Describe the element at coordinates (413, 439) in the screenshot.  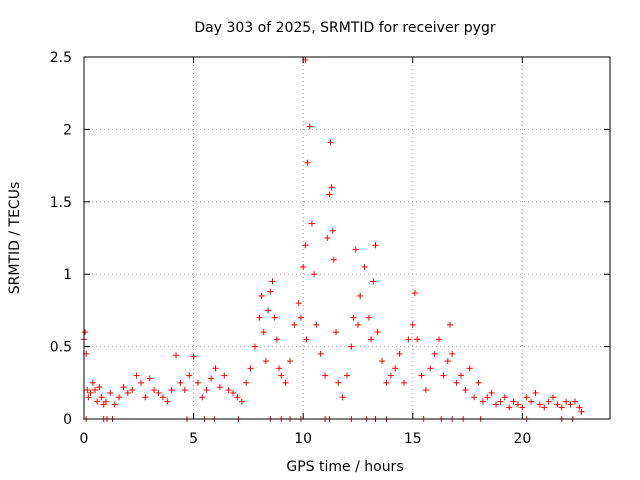
I see `x-tick-label: 15` at that location.